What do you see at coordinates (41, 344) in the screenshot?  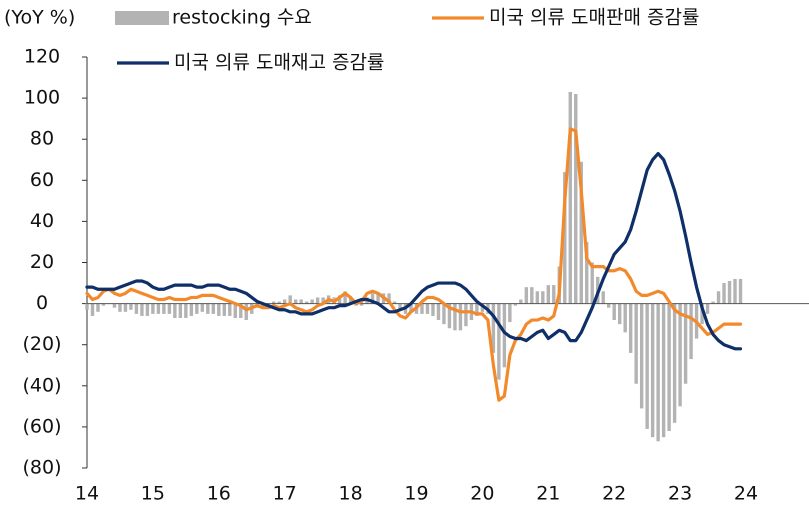 I see `y-tick-label: (20)` at bounding box center [41, 344].